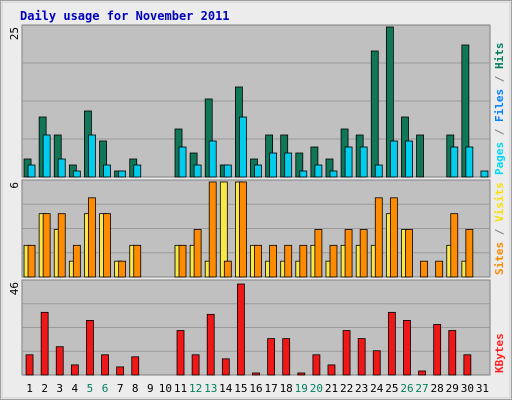 The width and height of the screenshot is (512, 400). I want to click on x-tick-label: 23, so click(361, 388).